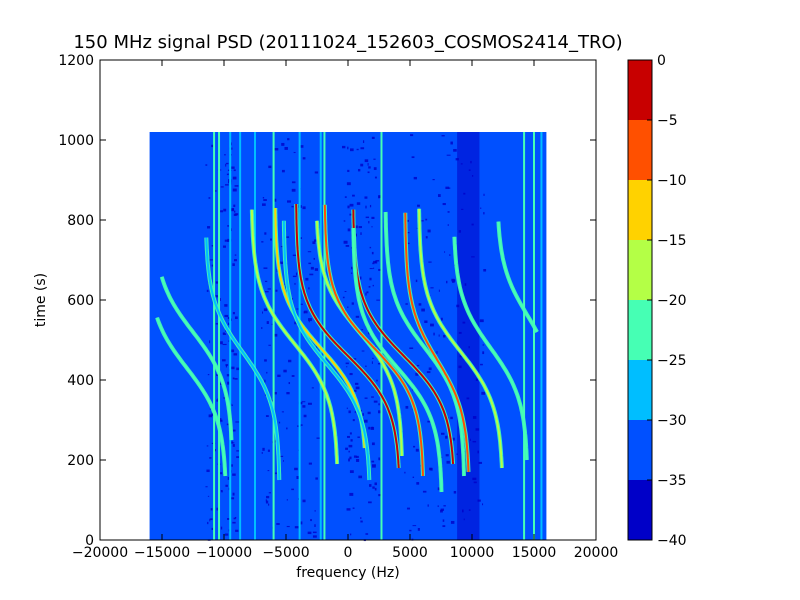  I want to click on colorbar-tick-label: −10, so click(672, 181).